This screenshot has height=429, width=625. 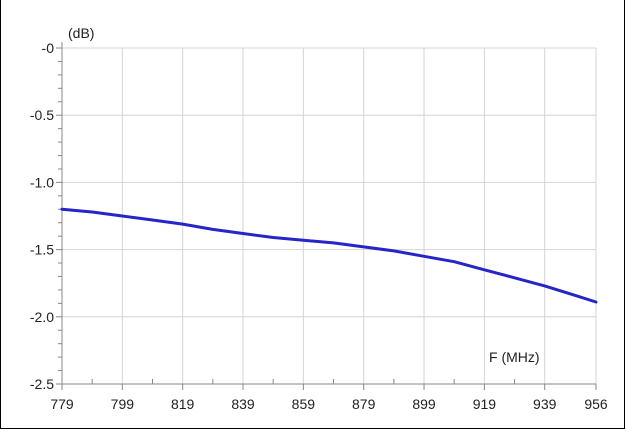 What do you see at coordinates (62, 404) in the screenshot?
I see `x-tick-label: 779` at bounding box center [62, 404].